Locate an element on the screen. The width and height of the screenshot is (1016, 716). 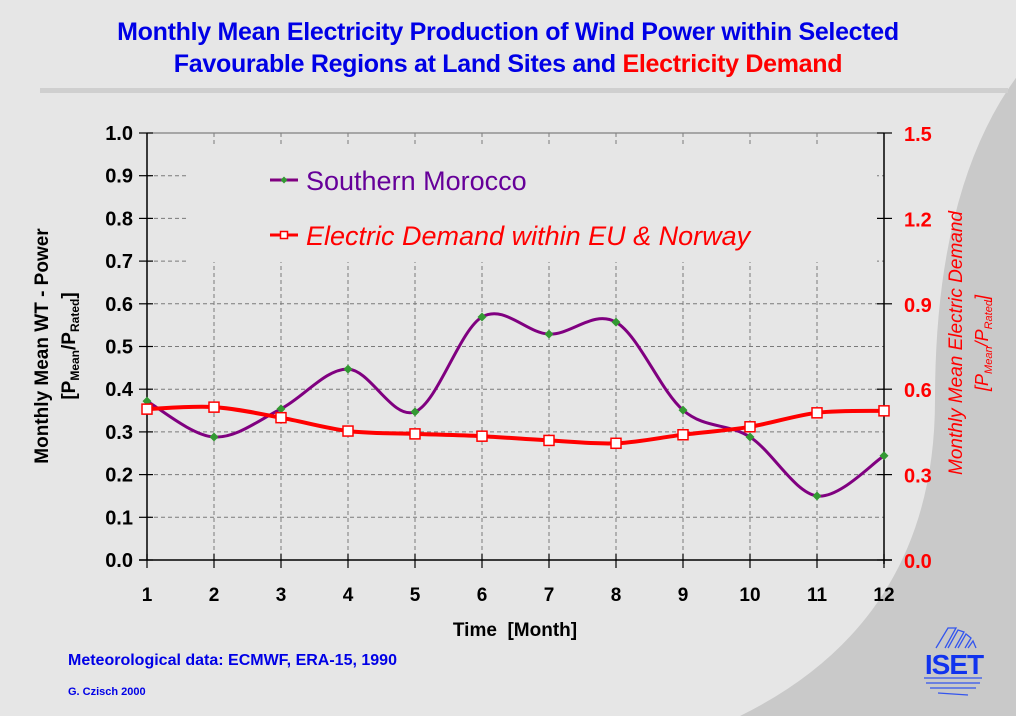
y-axis-right-label: Monthly Mean Electric Demand is located at coordinates (956, 342).